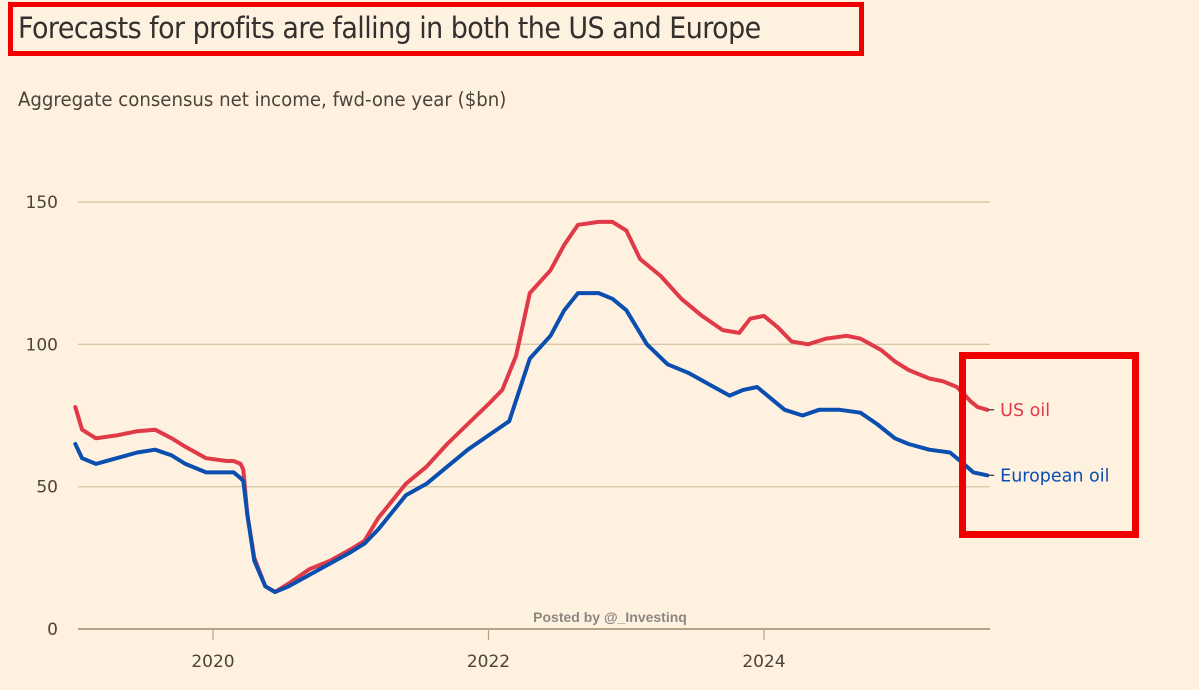 The height and width of the screenshot is (690, 1199). I want to click on watermark: Posted by @_Investinq, so click(610, 617).